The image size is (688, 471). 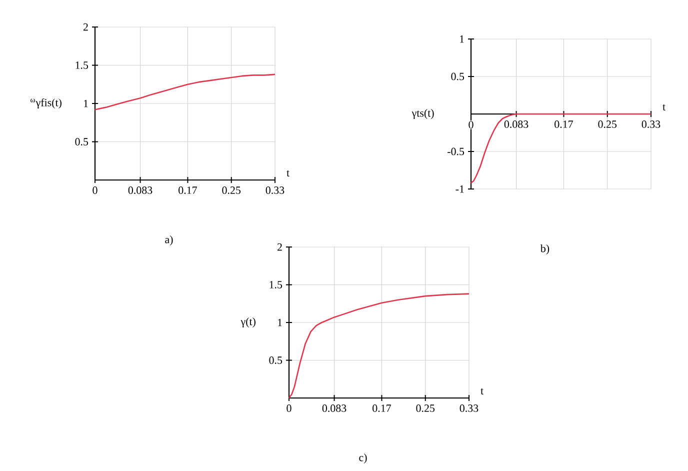 What do you see at coordinates (363, 459) in the screenshot?
I see `text: c)` at bounding box center [363, 459].